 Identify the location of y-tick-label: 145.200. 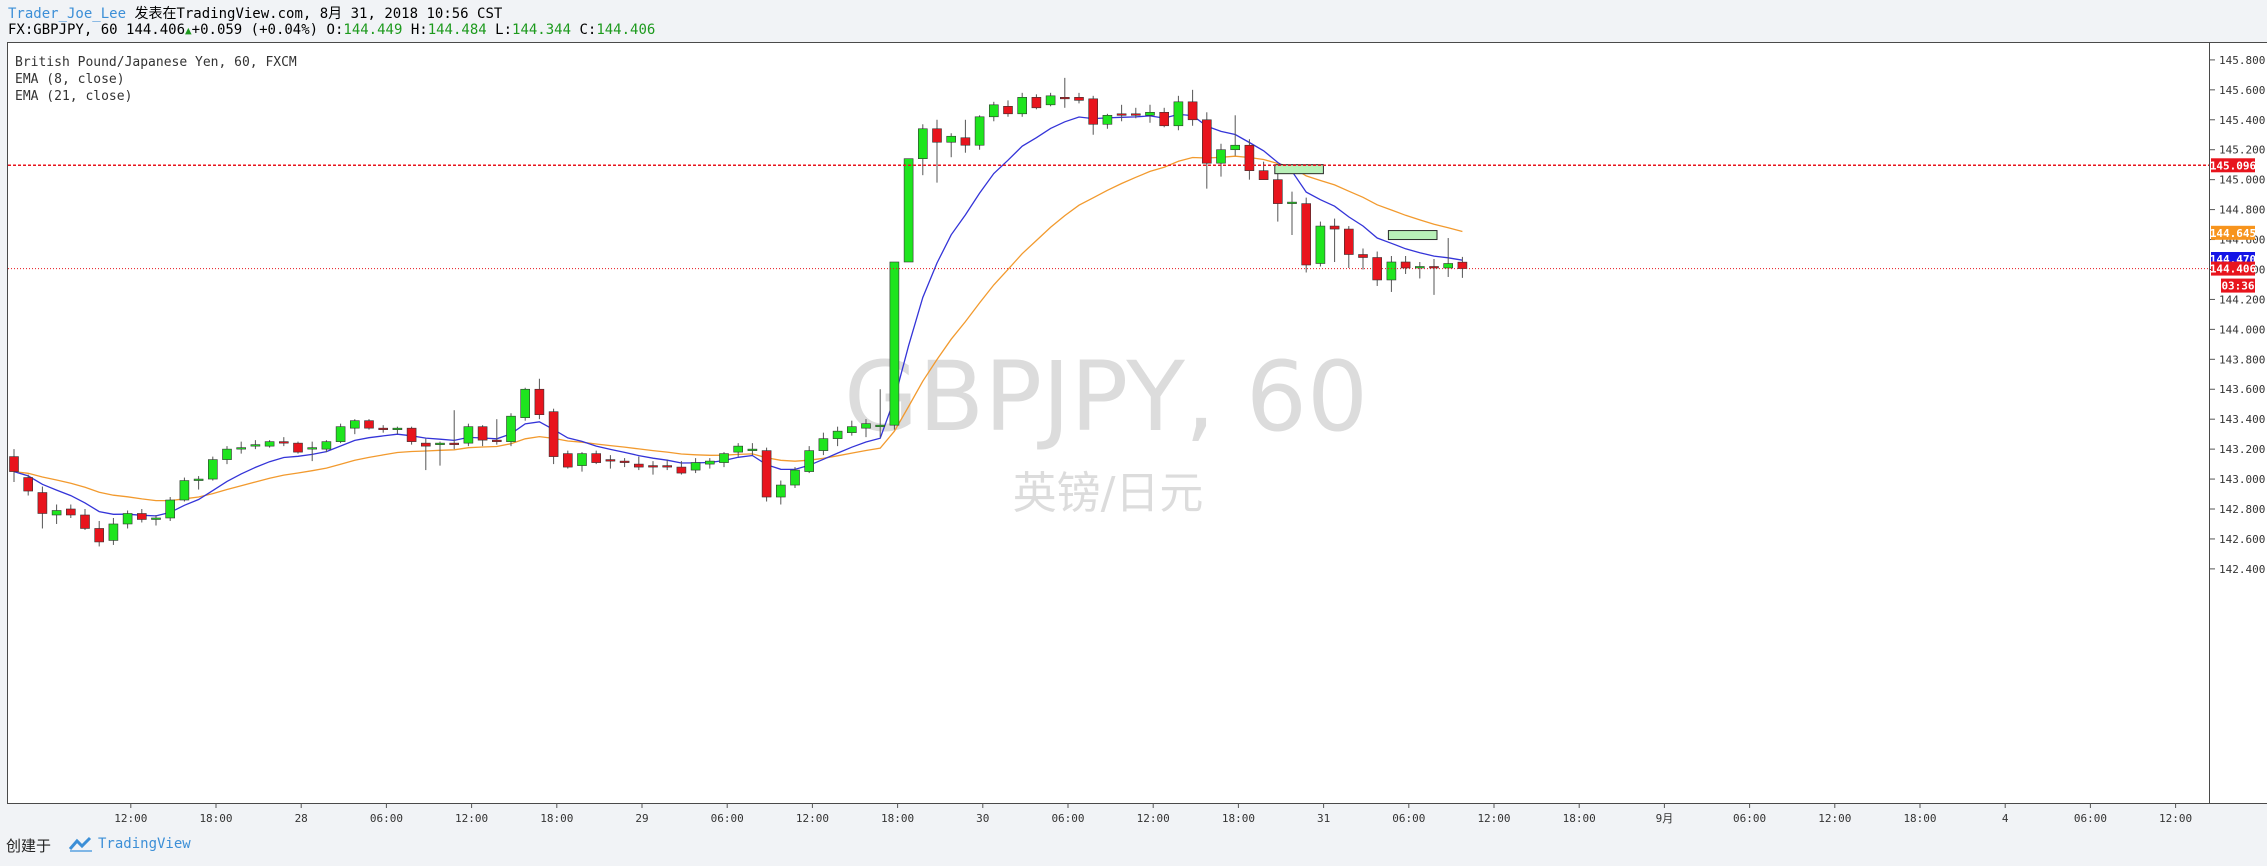
(2242, 150).